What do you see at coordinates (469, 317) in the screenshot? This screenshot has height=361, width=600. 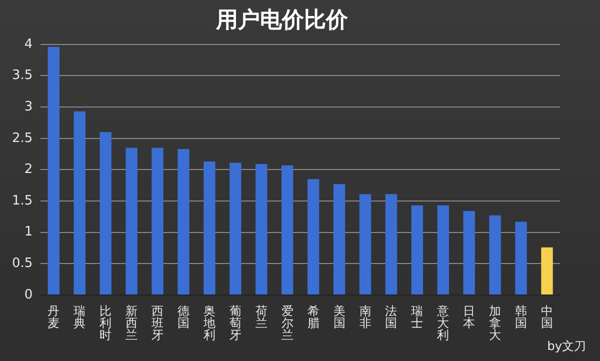 I see `x-tick-label: 日本` at bounding box center [469, 317].